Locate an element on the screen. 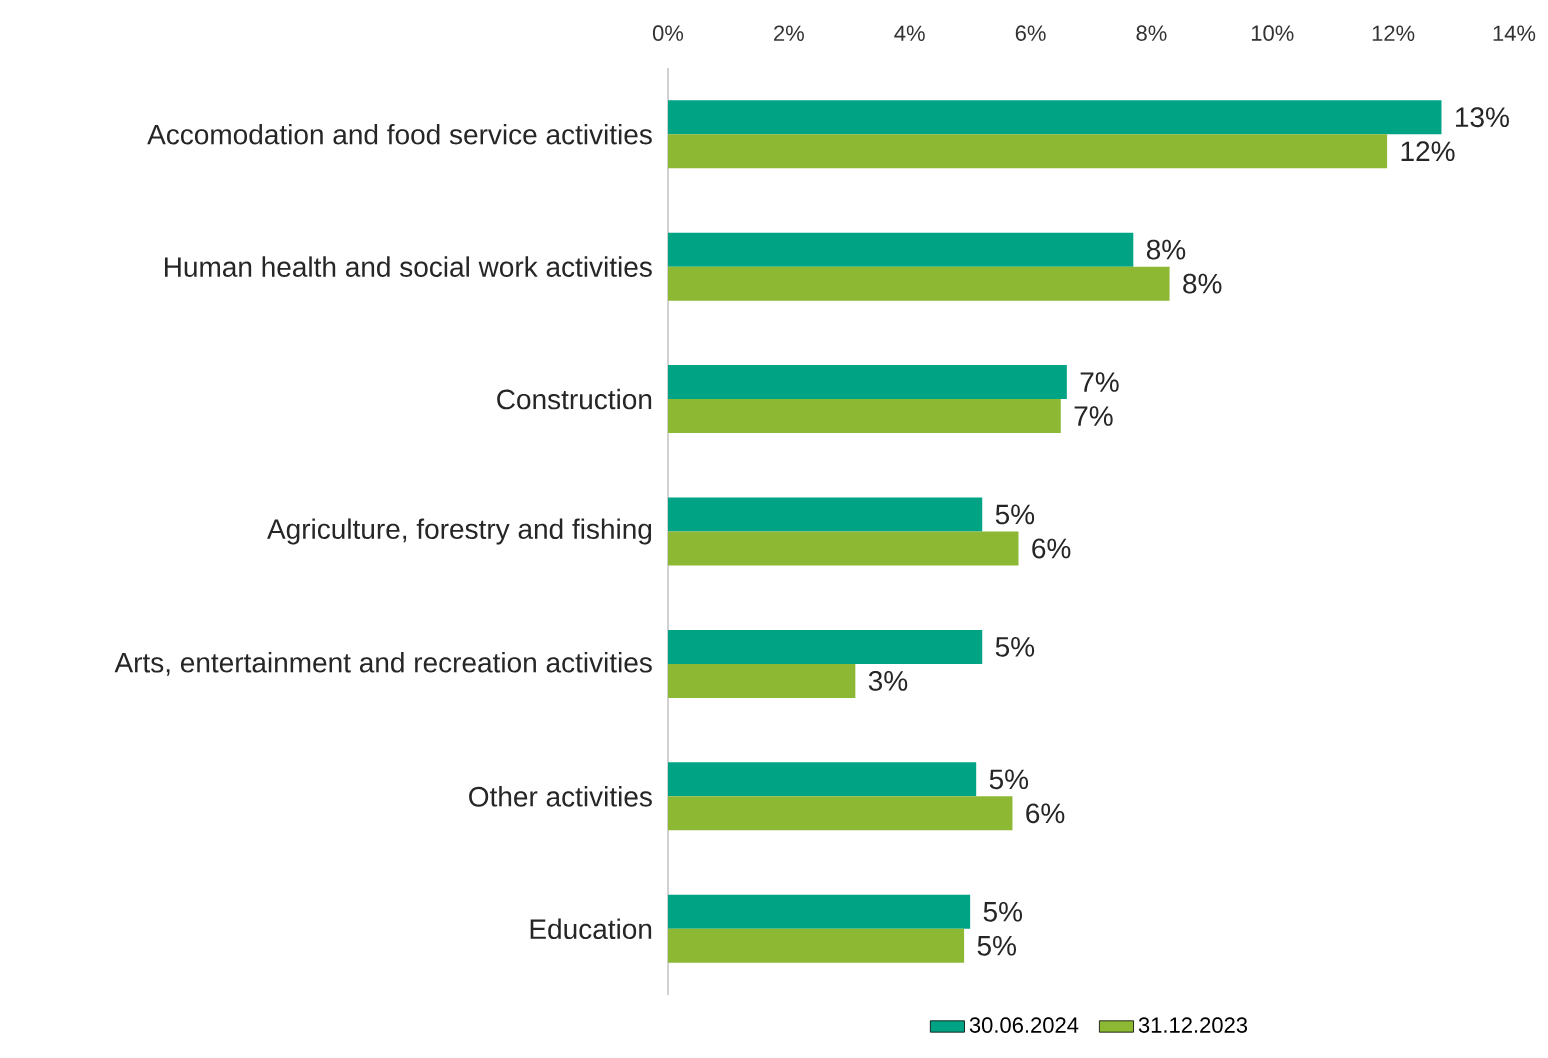 The width and height of the screenshot is (1548, 1058). data-label: 12% is located at coordinates (1428, 151).